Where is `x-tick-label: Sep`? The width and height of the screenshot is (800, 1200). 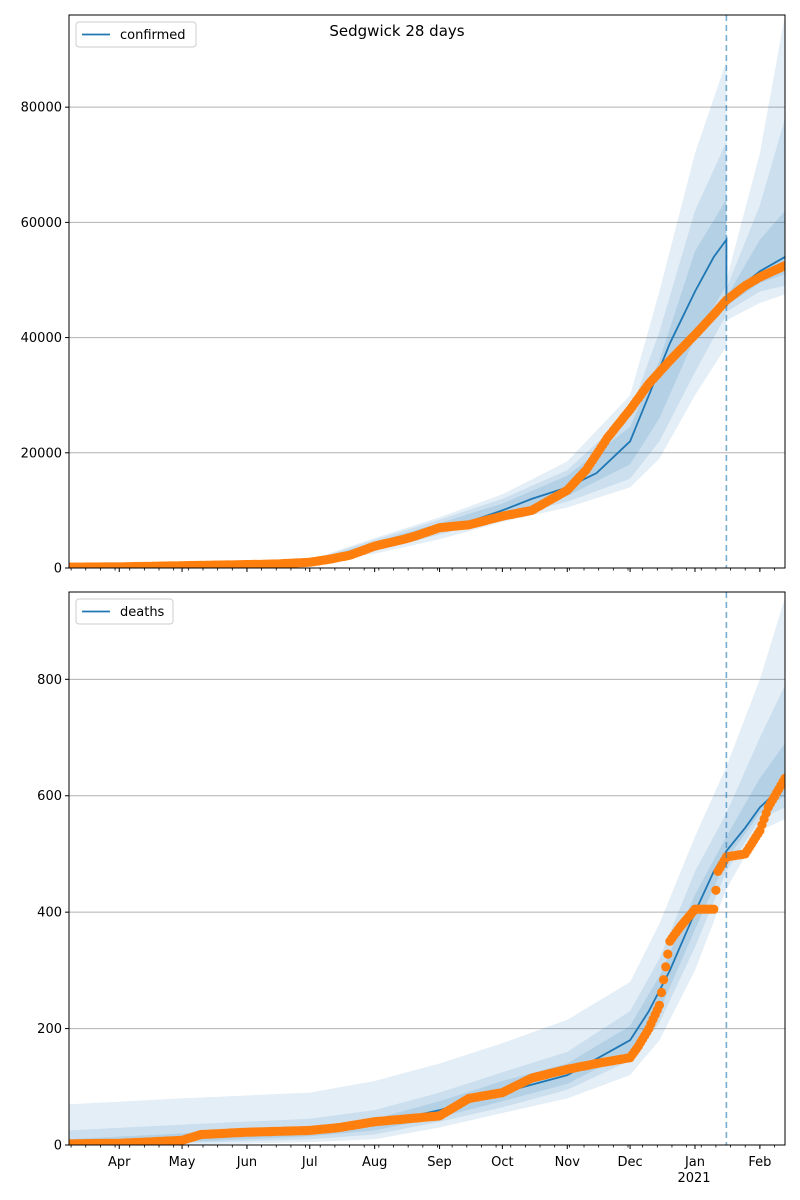 x-tick-label: Sep is located at coordinates (439, 1162).